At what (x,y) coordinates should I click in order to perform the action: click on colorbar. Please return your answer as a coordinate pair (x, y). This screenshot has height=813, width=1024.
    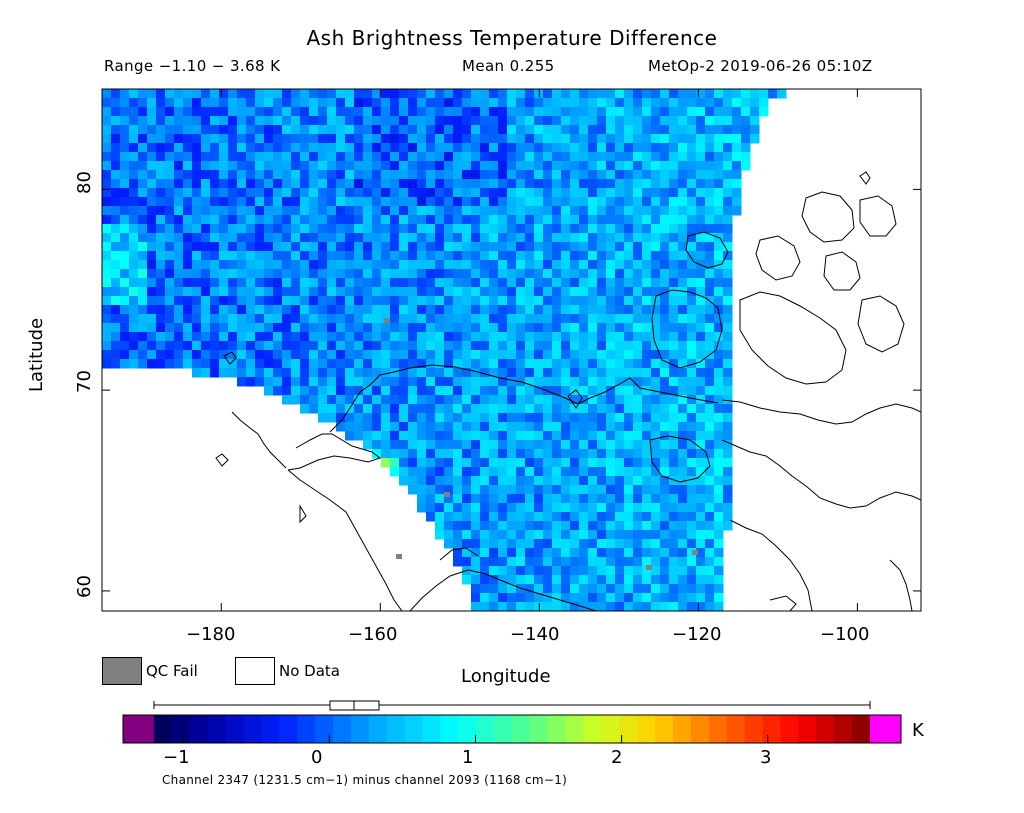
    Looking at the image, I should click on (512, 722).